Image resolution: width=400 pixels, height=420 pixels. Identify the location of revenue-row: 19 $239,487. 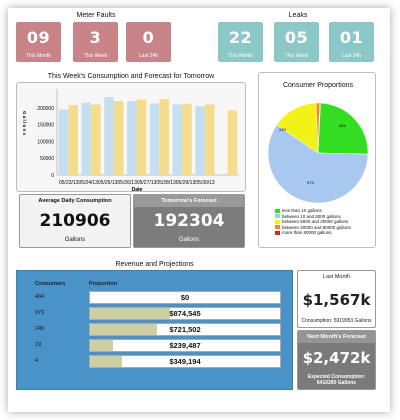
(155, 346).